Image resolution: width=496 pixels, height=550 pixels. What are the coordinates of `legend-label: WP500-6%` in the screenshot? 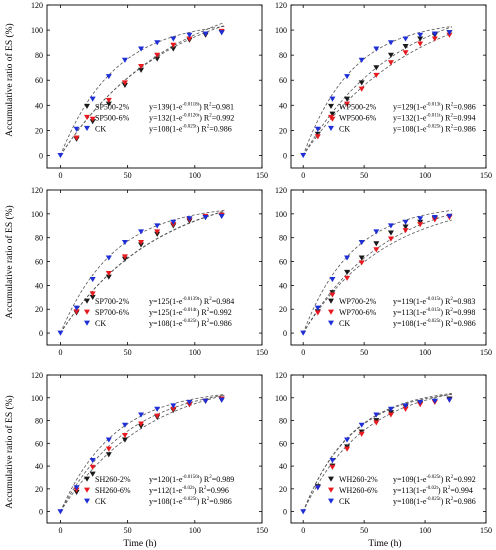 It's located at (358, 117).